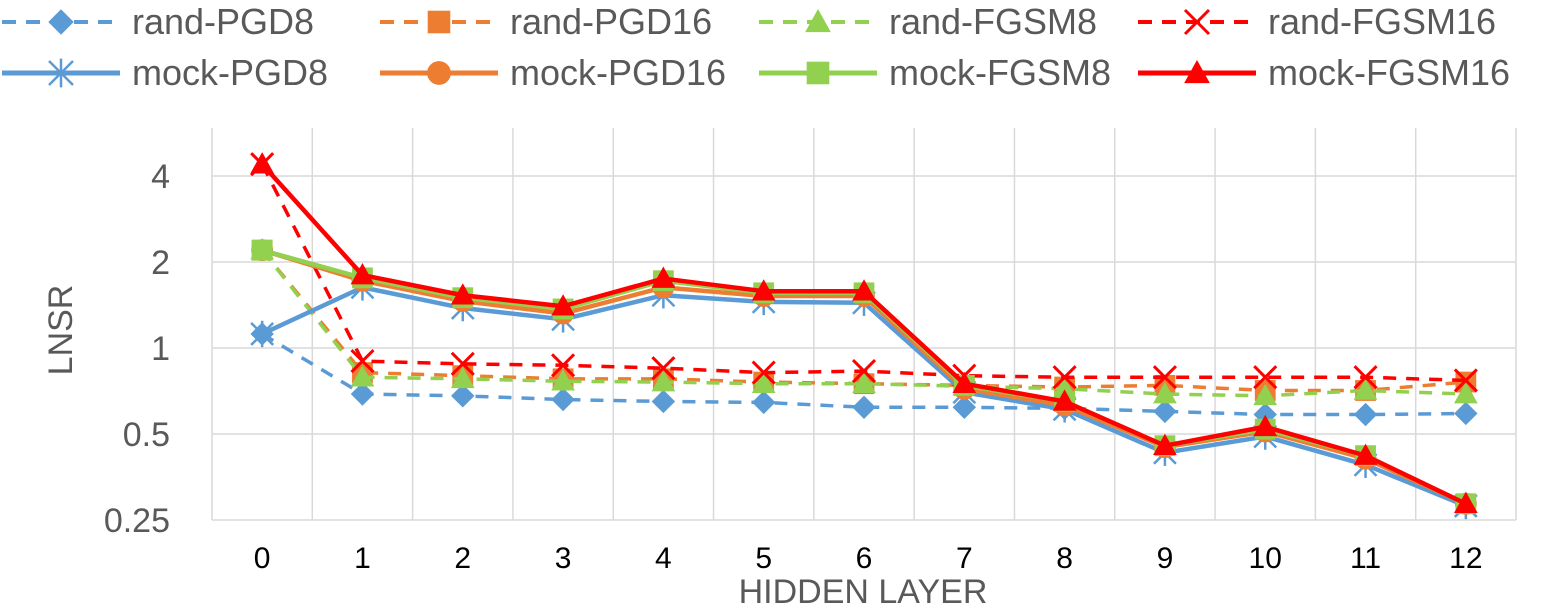  Describe the element at coordinates (137, 521) in the screenshot. I see `y-tick-label: 0.25` at that location.